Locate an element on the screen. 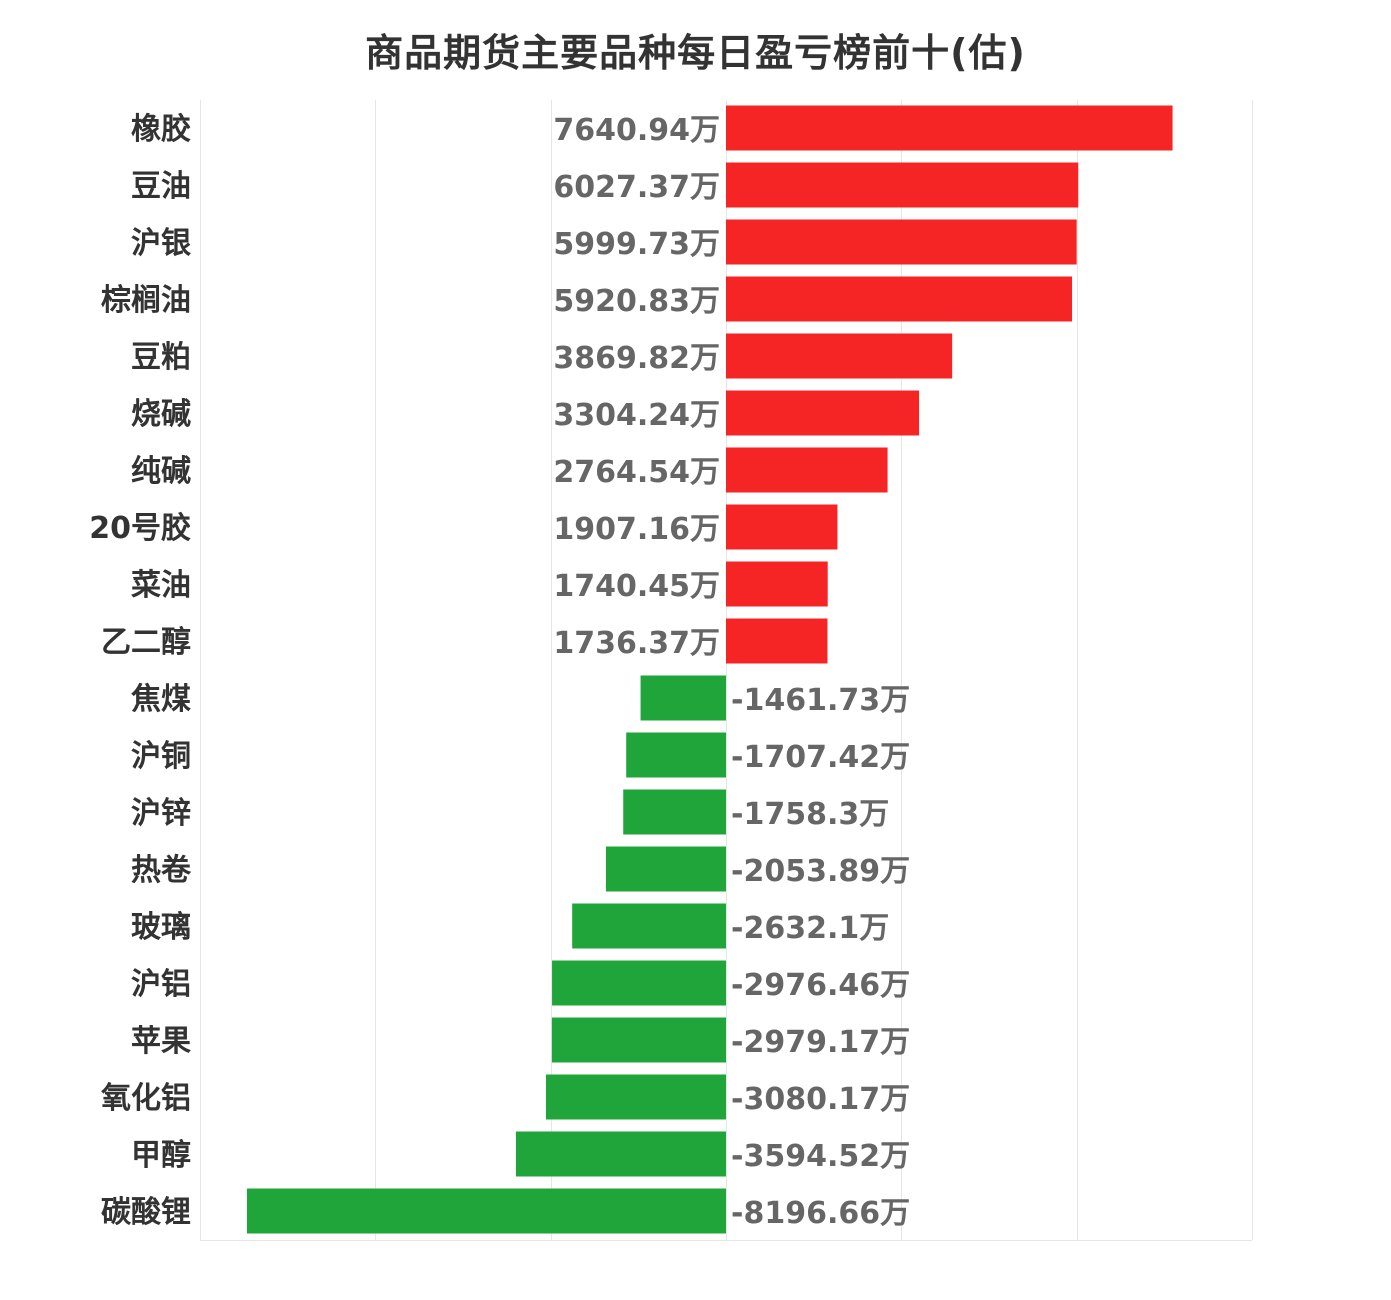 Image resolution: width=1391 pixels, height=1300 pixels. data-label: -2976.46万 is located at coordinates (820, 985).